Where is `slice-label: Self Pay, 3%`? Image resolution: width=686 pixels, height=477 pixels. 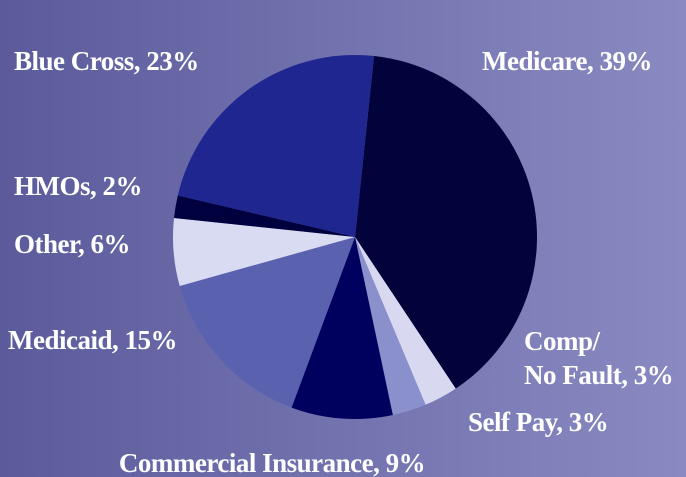
slice-label: Self Pay, 3% is located at coordinates (538, 422).